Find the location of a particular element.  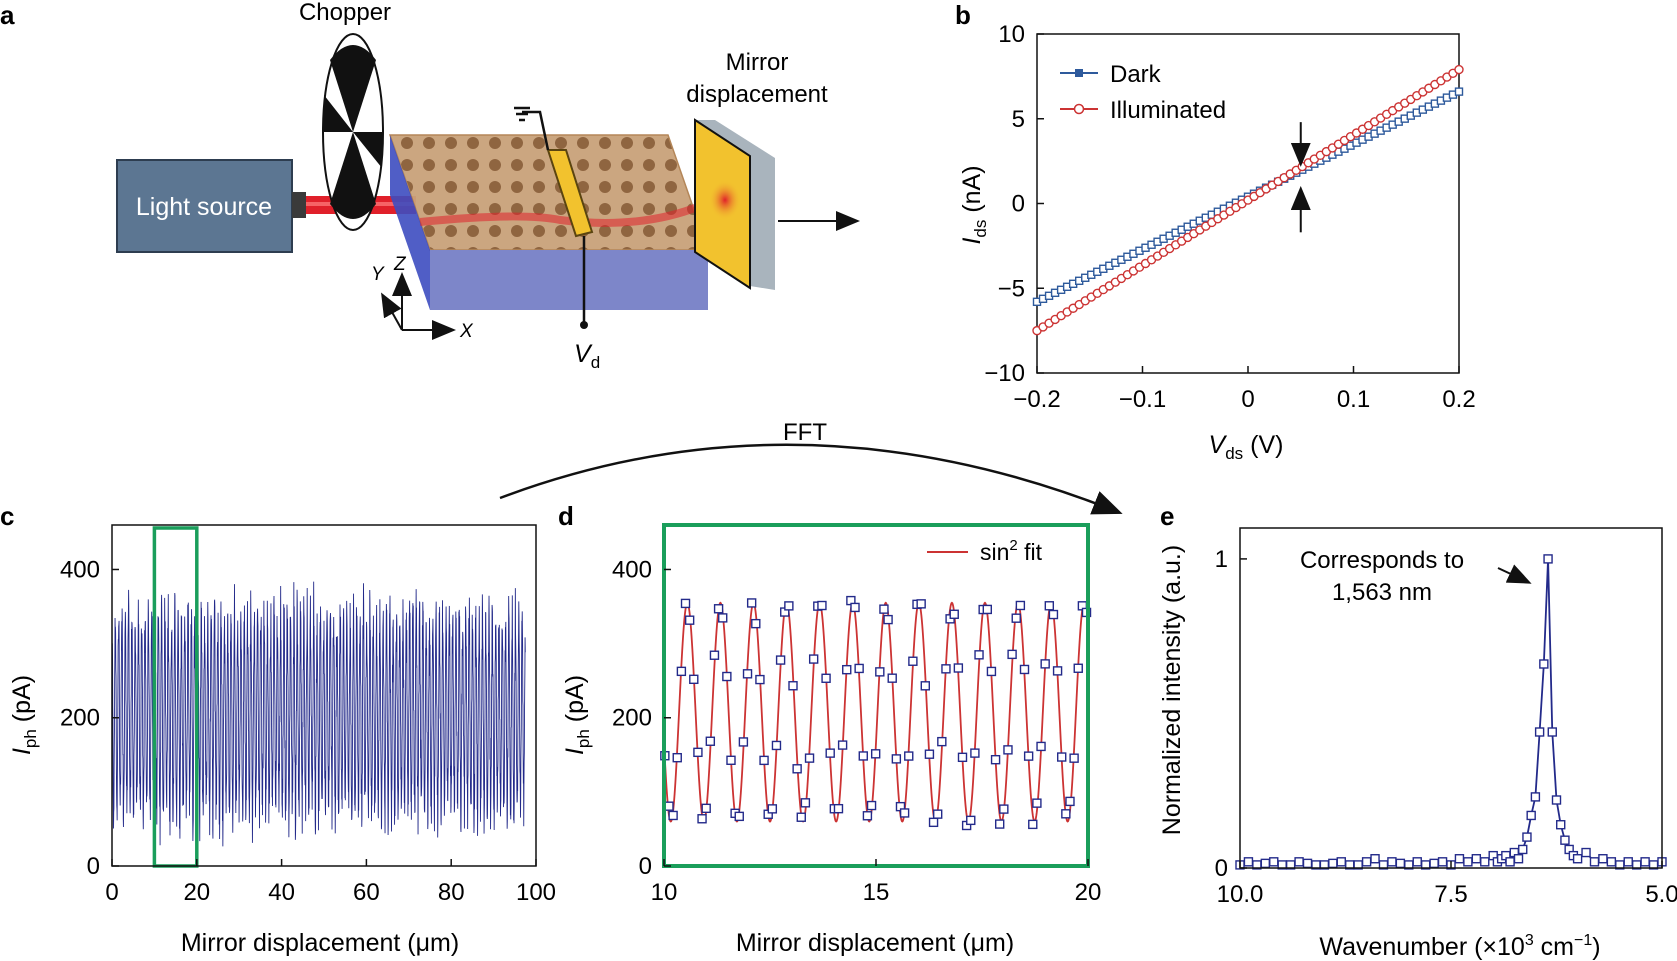

x-tick-label: 20 is located at coordinates (196, 892).